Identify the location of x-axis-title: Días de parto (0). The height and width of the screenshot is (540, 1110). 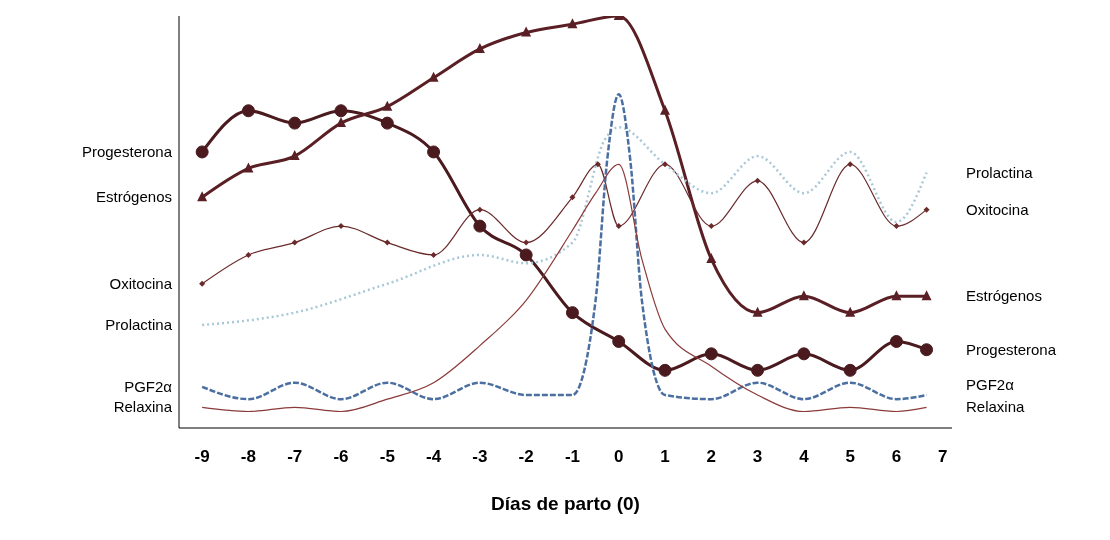
(565, 503).